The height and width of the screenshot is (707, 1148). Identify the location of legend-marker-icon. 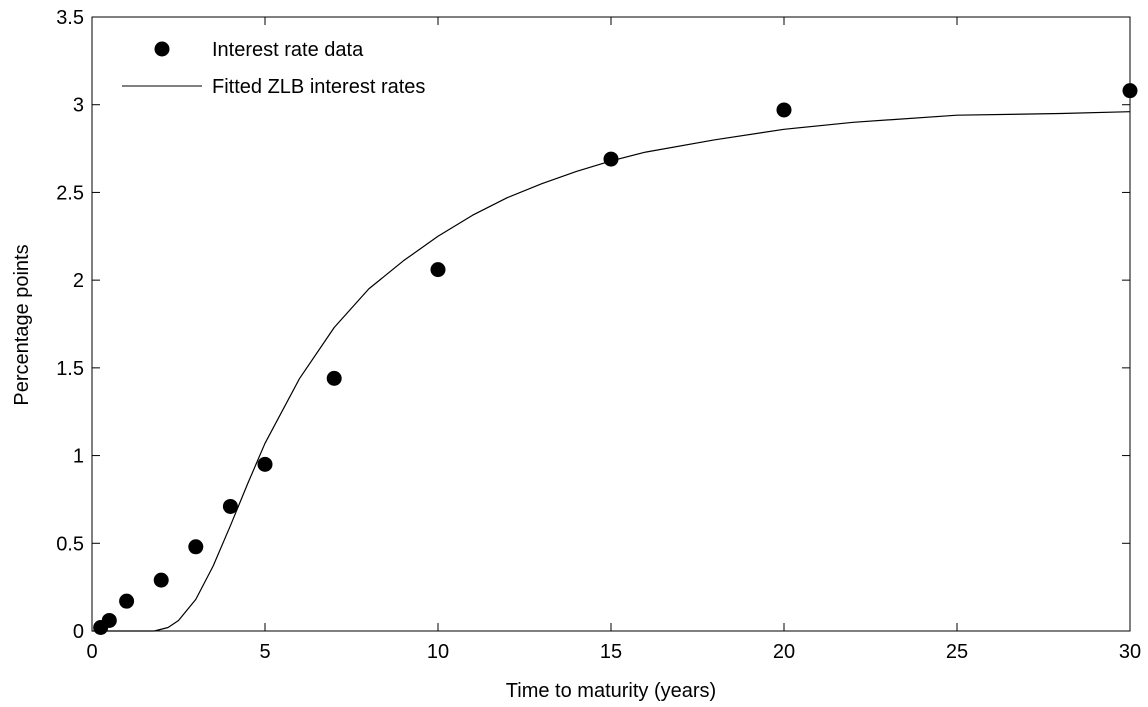
(162, 49).